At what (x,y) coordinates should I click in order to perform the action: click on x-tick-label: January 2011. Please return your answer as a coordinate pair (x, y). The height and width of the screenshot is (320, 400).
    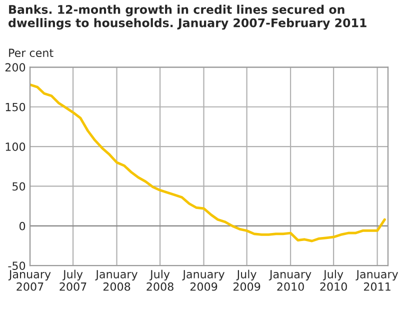
    Looking at the image, I should click on (377, 280).